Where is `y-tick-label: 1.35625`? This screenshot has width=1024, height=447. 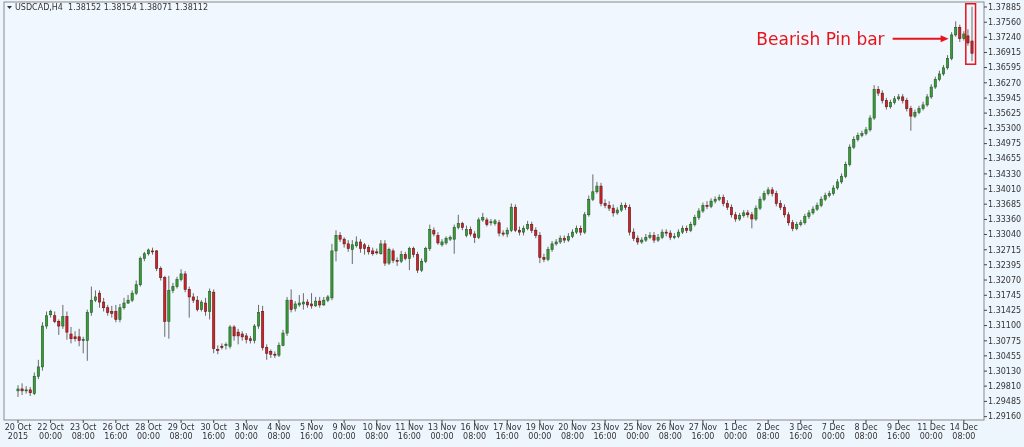 y-tick-label: 1.35625 is located at coordinates (1005, 113).